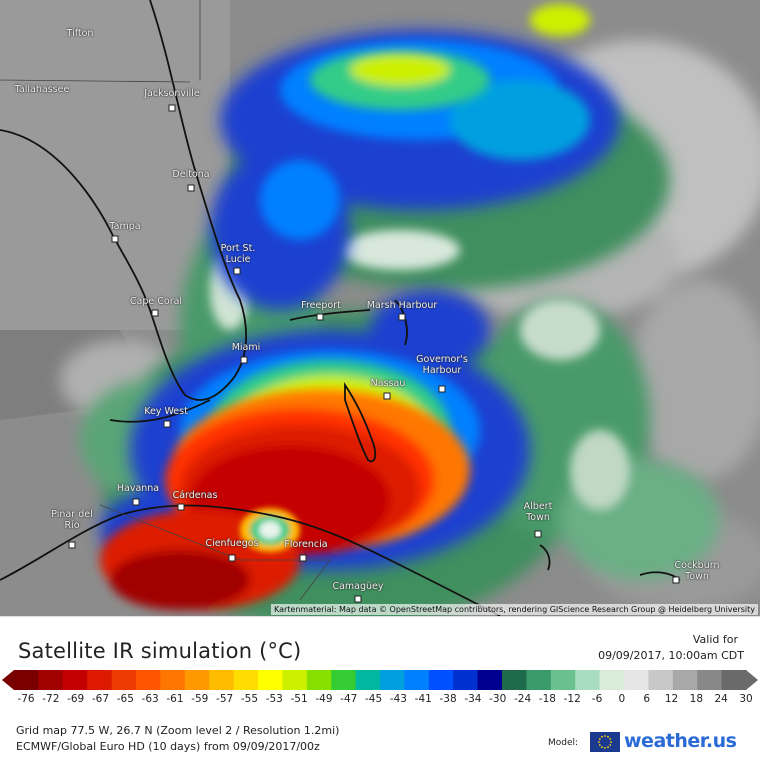 The image size is (760, 761). Describe the element at coordinates (125, 226) in the screenshot. I see `city-label: Tampa` at that location.